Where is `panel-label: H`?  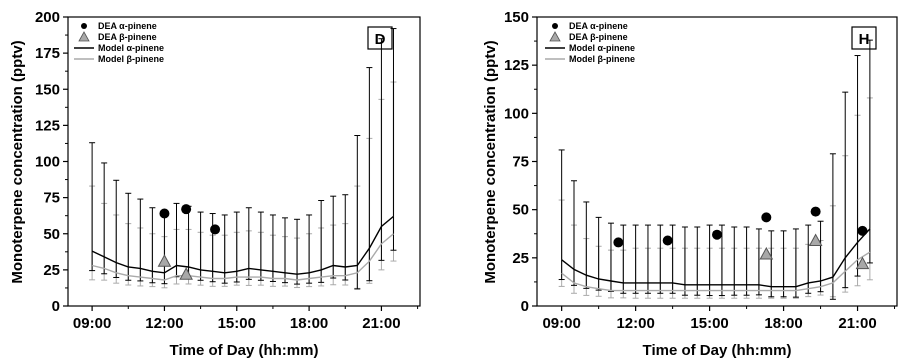 panel-label: H is located at coordinates (864, 39).